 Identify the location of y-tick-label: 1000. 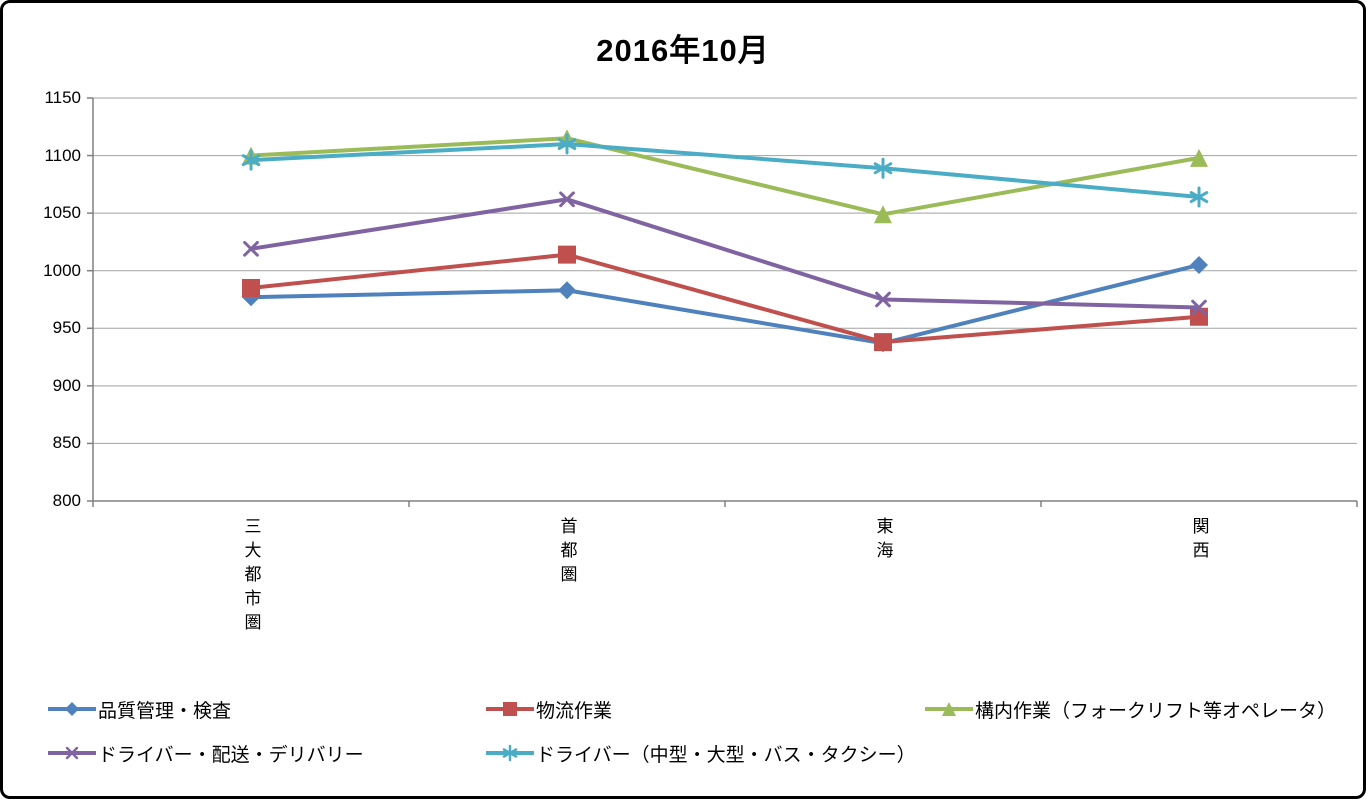
(62, 270).